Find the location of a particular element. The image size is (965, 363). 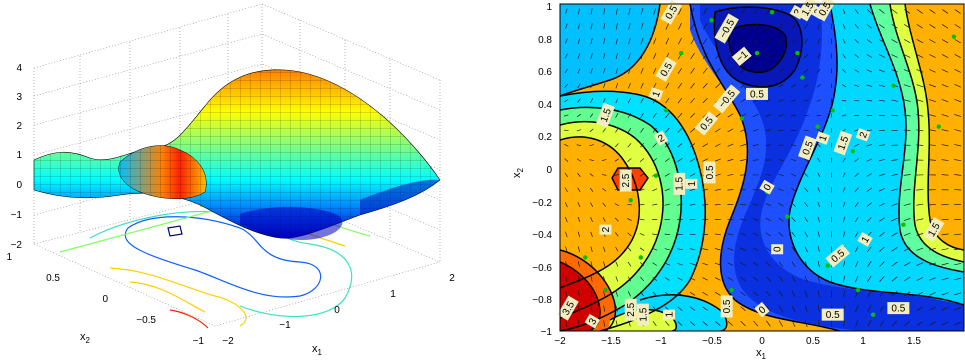

x-tick-label: 0 is located at coordinates (762, 341).